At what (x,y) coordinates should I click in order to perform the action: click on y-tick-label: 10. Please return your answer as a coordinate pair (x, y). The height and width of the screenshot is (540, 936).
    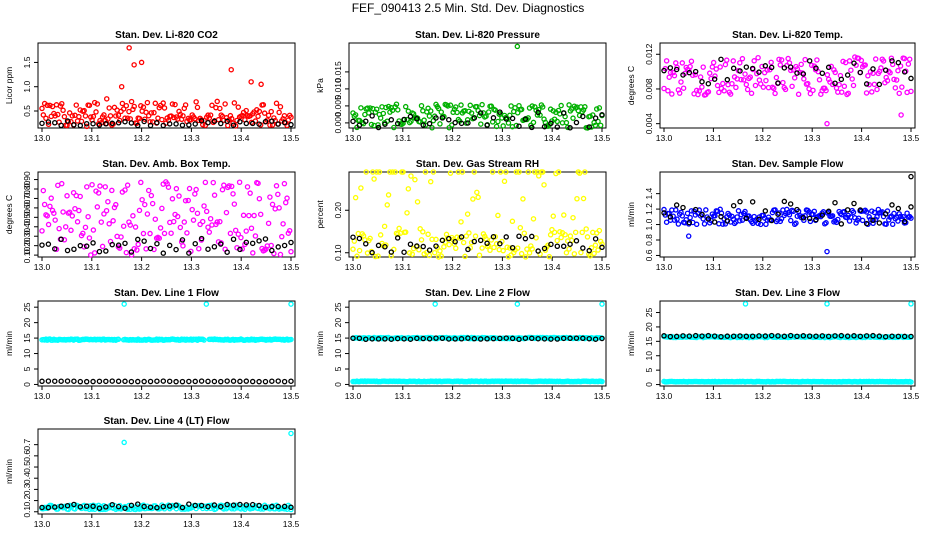
    Looking at the image, I should click on (27, 354).